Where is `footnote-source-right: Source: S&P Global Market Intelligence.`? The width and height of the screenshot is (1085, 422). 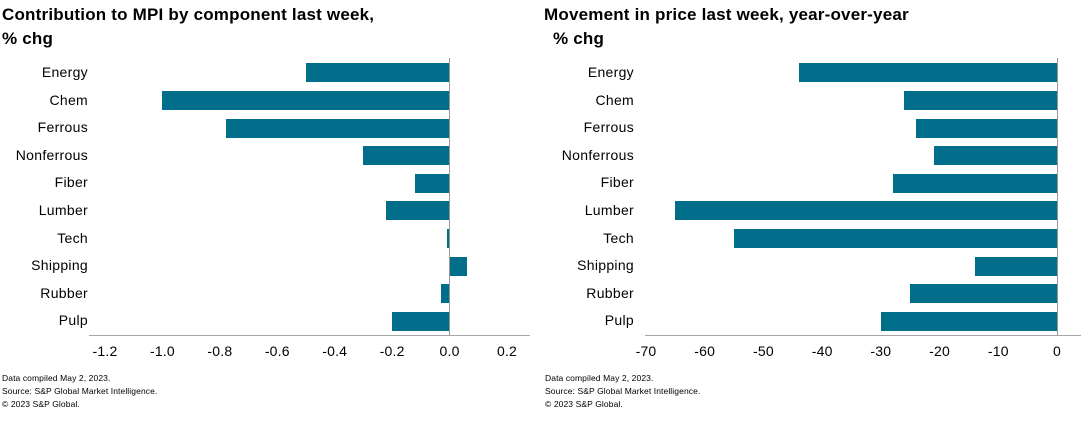 footnote-source-right: Source: S&P Global Market Intelligence. is located at coordinates (623, 391).